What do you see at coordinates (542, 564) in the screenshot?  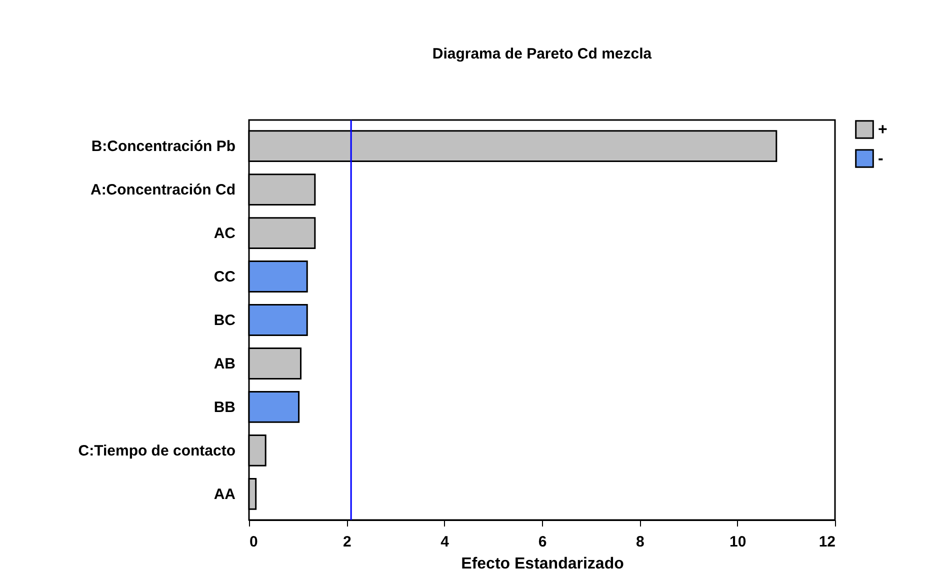 I see `x-axis-title: Efecto Estandarizado` at bounding box center [542, 564].